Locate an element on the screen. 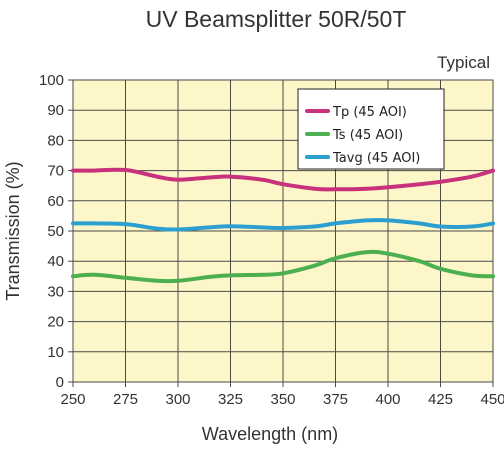 Image resolution: width=504 pixels, height=450 pixels. x-tick-label: 325 is located at coordinates (230, 399).